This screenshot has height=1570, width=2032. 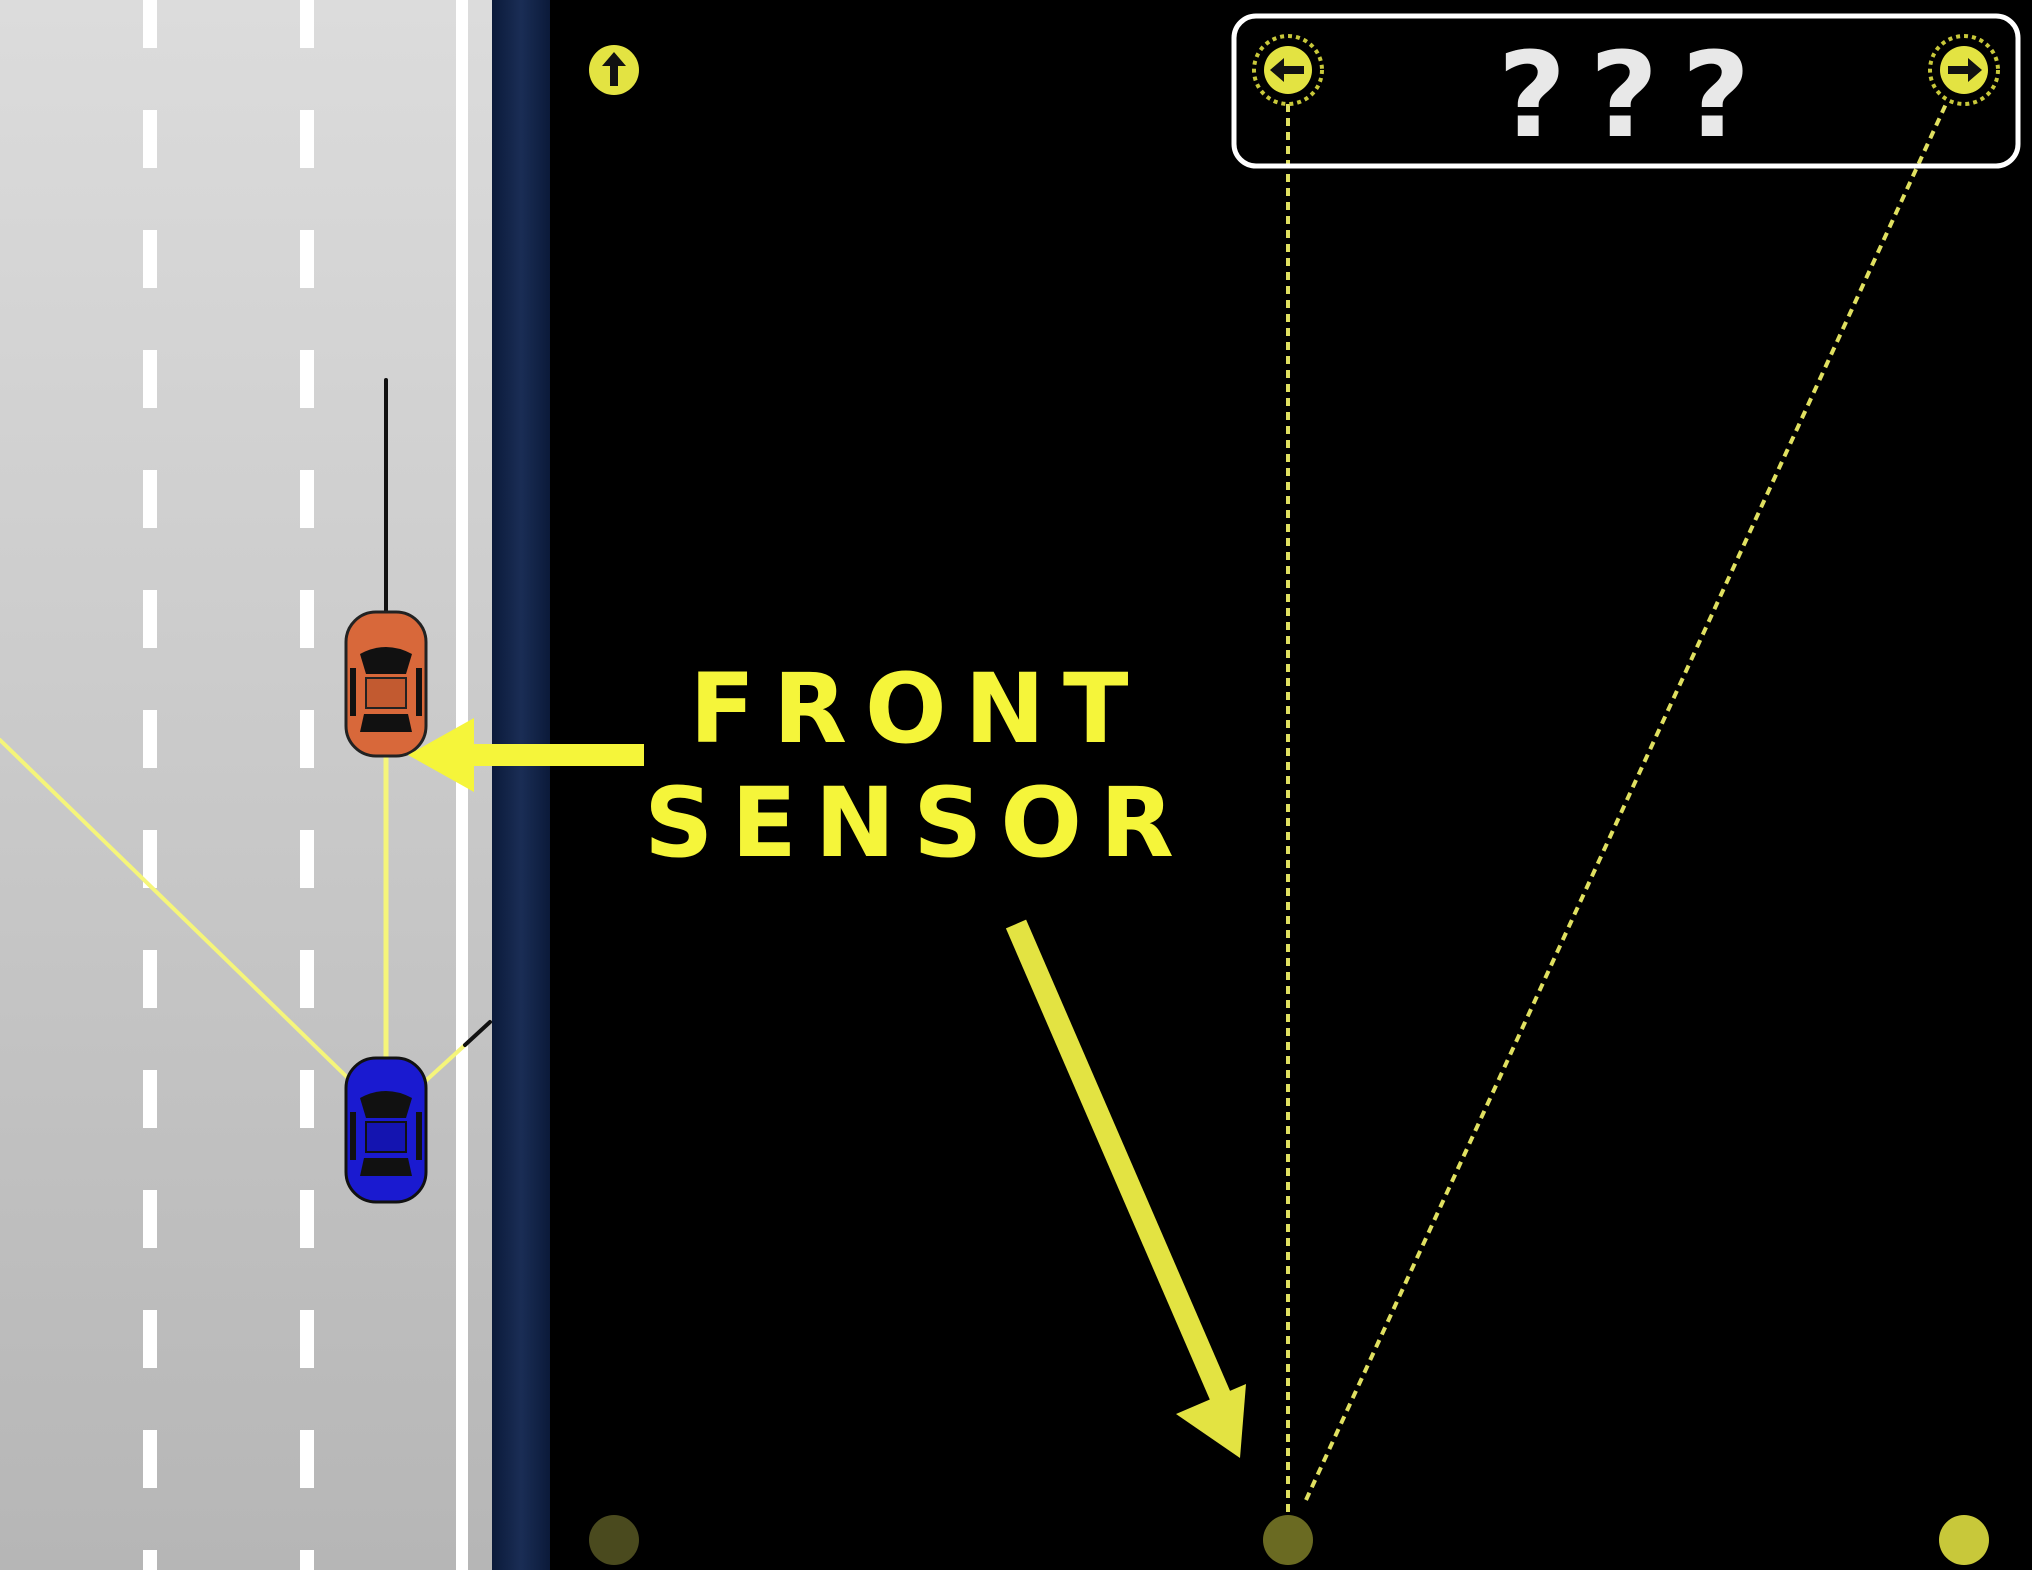 What do you see at coordinates (1532, 95) in the screenshot?
I see `unknown-mark-1: ?` at bounding box center [1532, 95].